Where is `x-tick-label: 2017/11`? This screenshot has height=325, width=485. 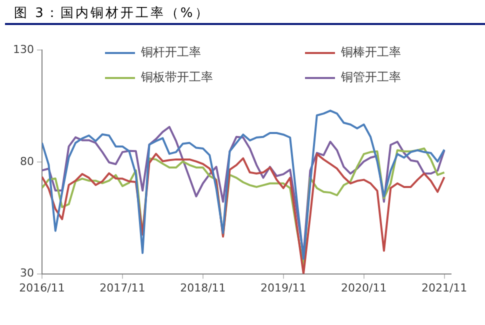 x-tick-label: 2017/11 is located at coordinates (123, 287).